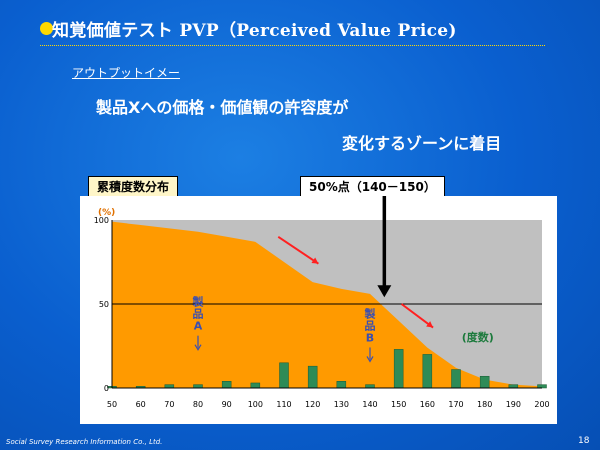 Image resolution: width=600 pixels, height=450 pixels. Describe the element at coordinates (106, 388) in the screenshot. I see `y-tick-label: 0` at that location.